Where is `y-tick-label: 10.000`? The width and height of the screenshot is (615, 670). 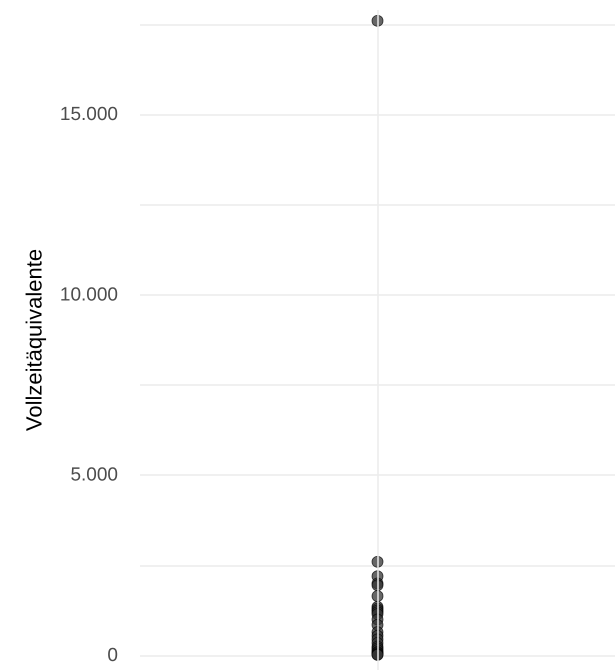
y-tick-label: 10.000 is located at coordinates (89, 295).